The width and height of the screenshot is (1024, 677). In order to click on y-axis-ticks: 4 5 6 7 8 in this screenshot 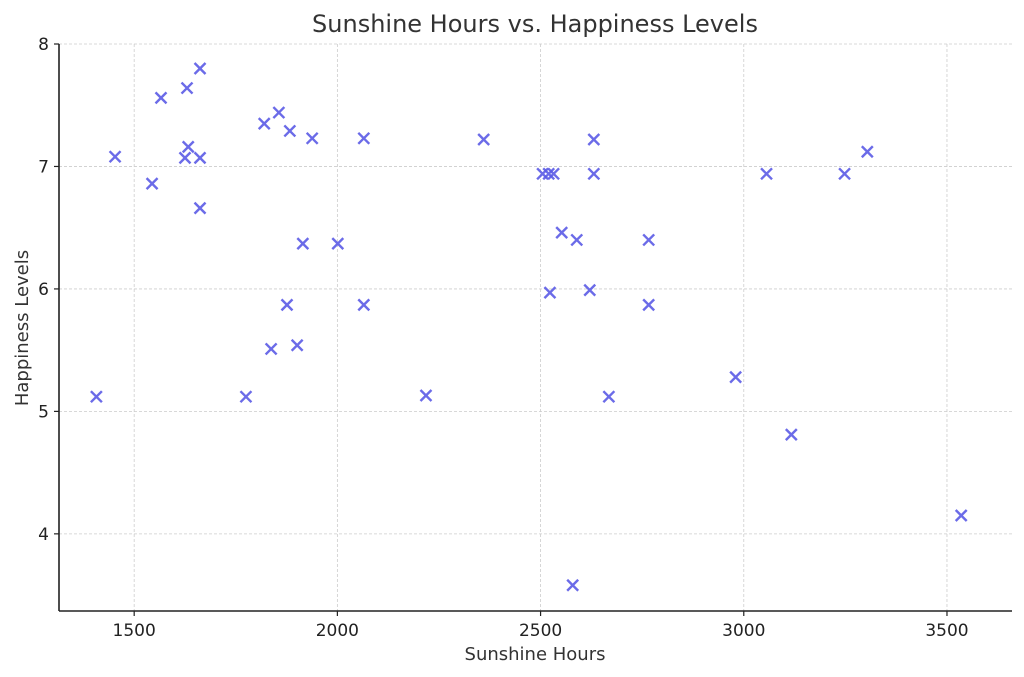, I will do `click(48, 290)`.